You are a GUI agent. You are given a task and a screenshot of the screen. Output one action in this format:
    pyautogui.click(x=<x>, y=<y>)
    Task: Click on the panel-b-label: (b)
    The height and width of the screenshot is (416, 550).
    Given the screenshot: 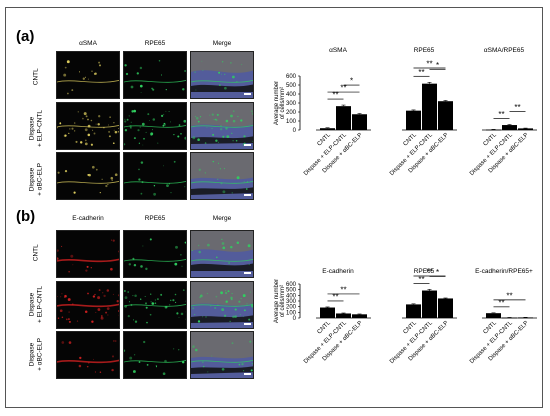 What is the action you would take?
    pyautogui.click(x=26, y=216)
    